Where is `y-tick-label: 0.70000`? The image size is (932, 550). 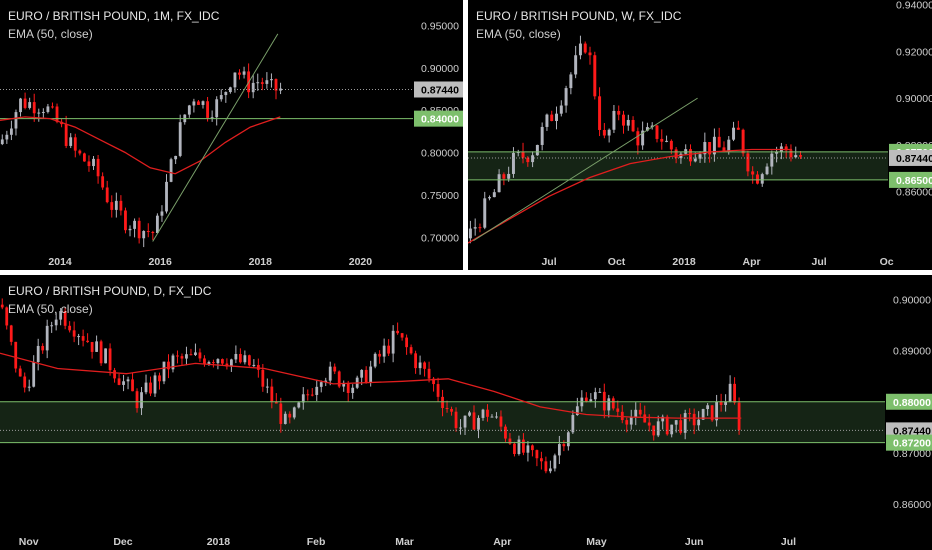 y-tick-label: 0.70000 is located at coordinates (440, 238).